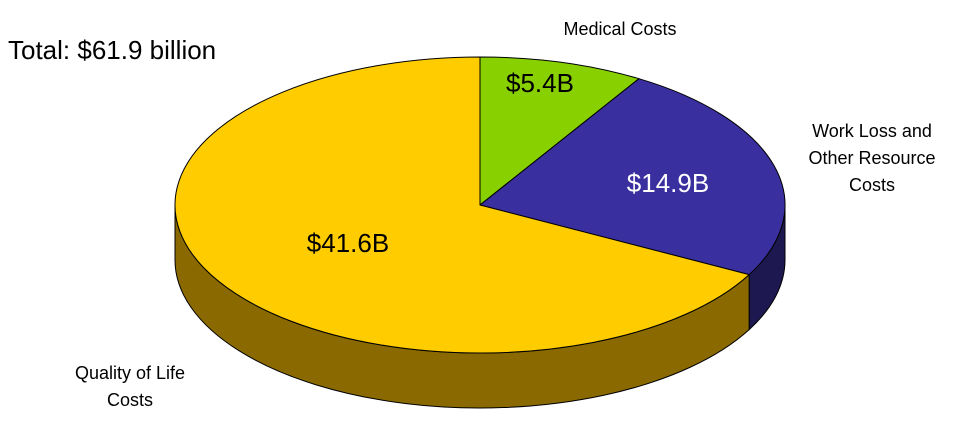 The width and height of the screenshot is (964, 430). Describe the element at coordinates (112, 50) in the screenshot. I see `chart-title: Total: $61.9 billion` at that location.